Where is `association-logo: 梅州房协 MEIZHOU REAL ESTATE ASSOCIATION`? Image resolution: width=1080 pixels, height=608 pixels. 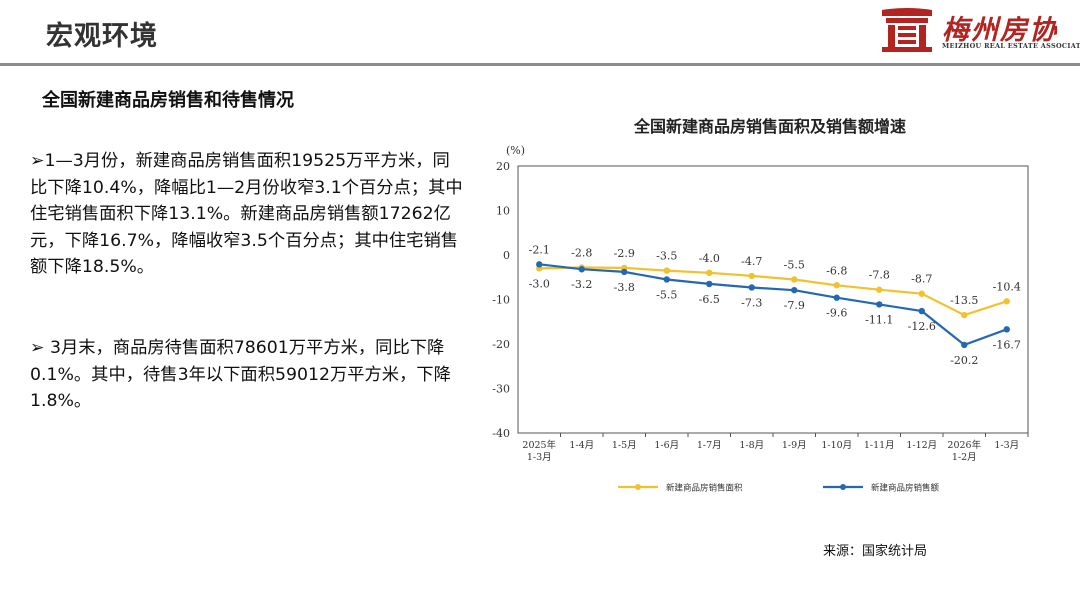
association-logo: 梅州房协 MEIZHOU REAL ESTATE ASSOCIATION is located at coordinates (980, 31).